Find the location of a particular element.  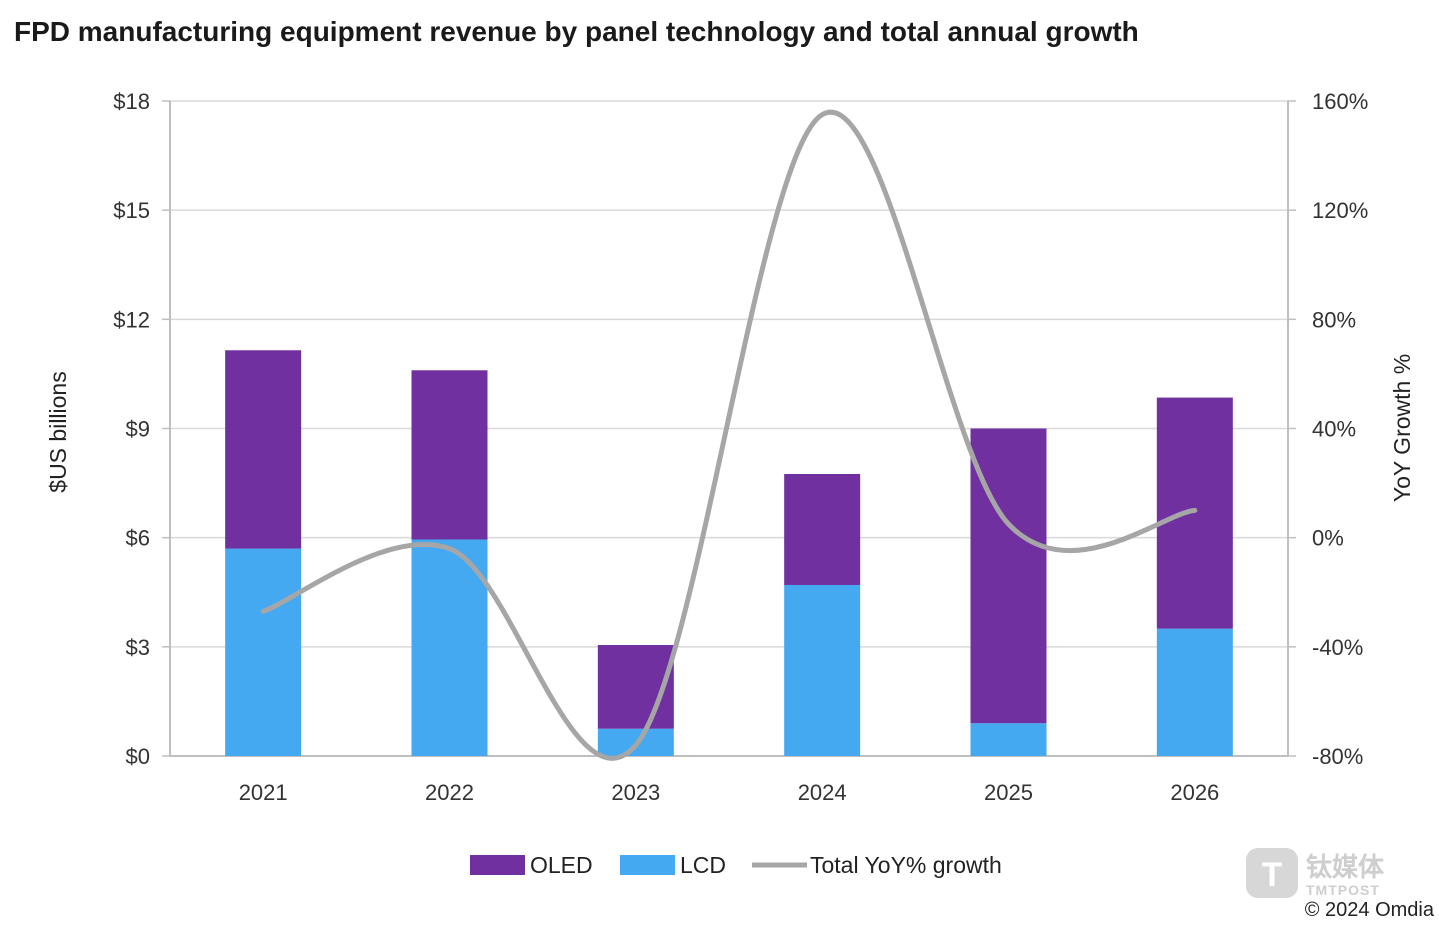

y2-tick-label: -80% is located at coordinates (1337, 756).